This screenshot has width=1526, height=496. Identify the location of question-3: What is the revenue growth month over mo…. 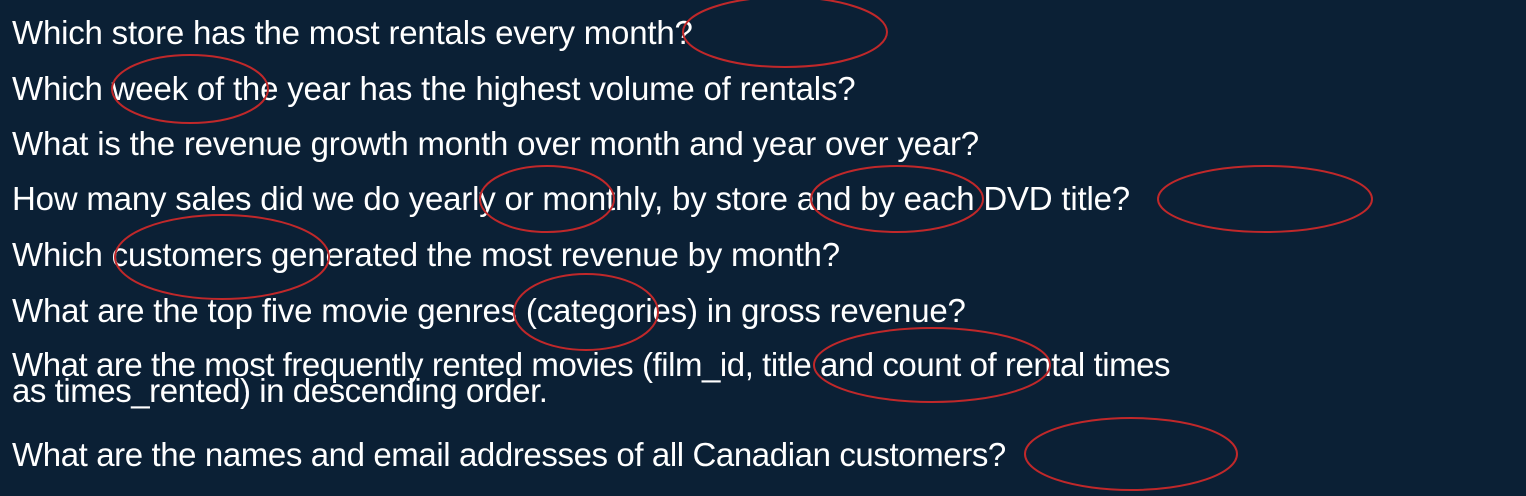
(495, 143).